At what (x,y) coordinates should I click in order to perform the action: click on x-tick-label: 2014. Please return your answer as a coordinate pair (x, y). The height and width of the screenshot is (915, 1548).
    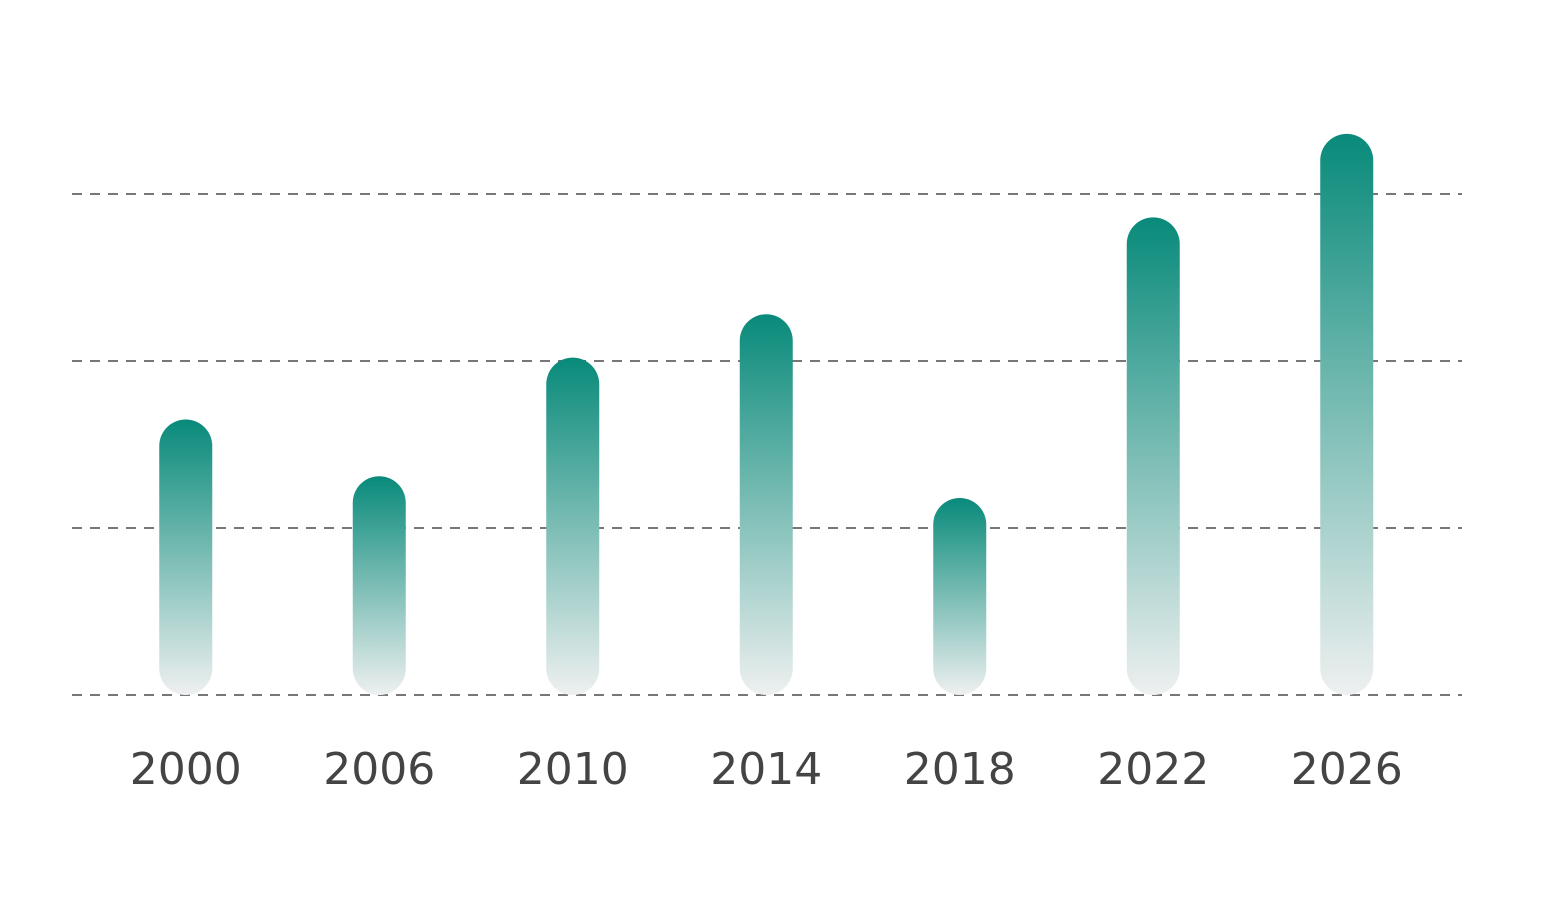
    Looking at the image, I should click on (766, 769).